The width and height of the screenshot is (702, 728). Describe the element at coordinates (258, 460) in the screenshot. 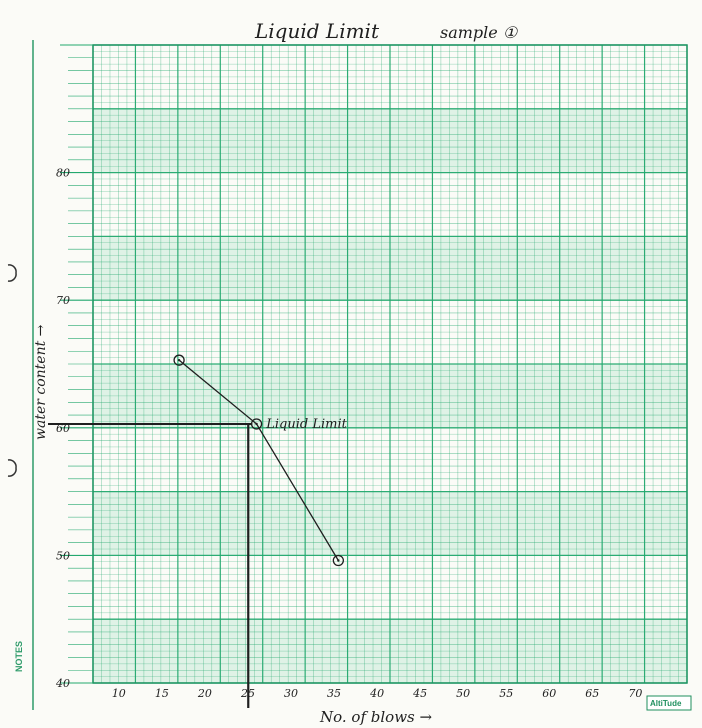

I see `series-water-content` at that location.